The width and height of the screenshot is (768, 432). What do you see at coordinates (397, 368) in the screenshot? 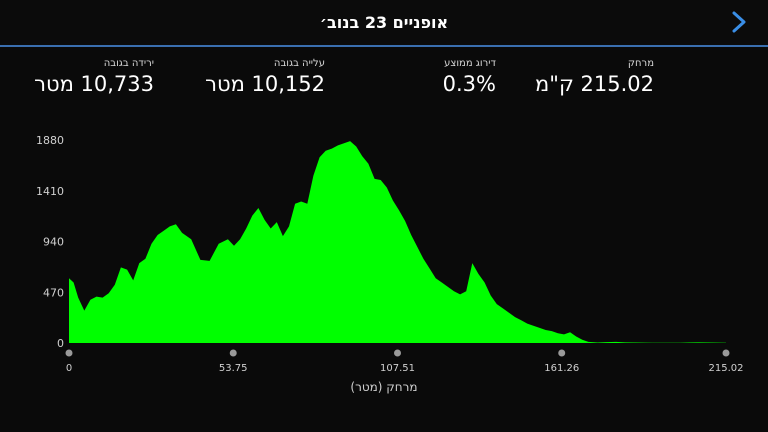
I see `x-tick-label: 107.51` at bounding box center [397, 368].